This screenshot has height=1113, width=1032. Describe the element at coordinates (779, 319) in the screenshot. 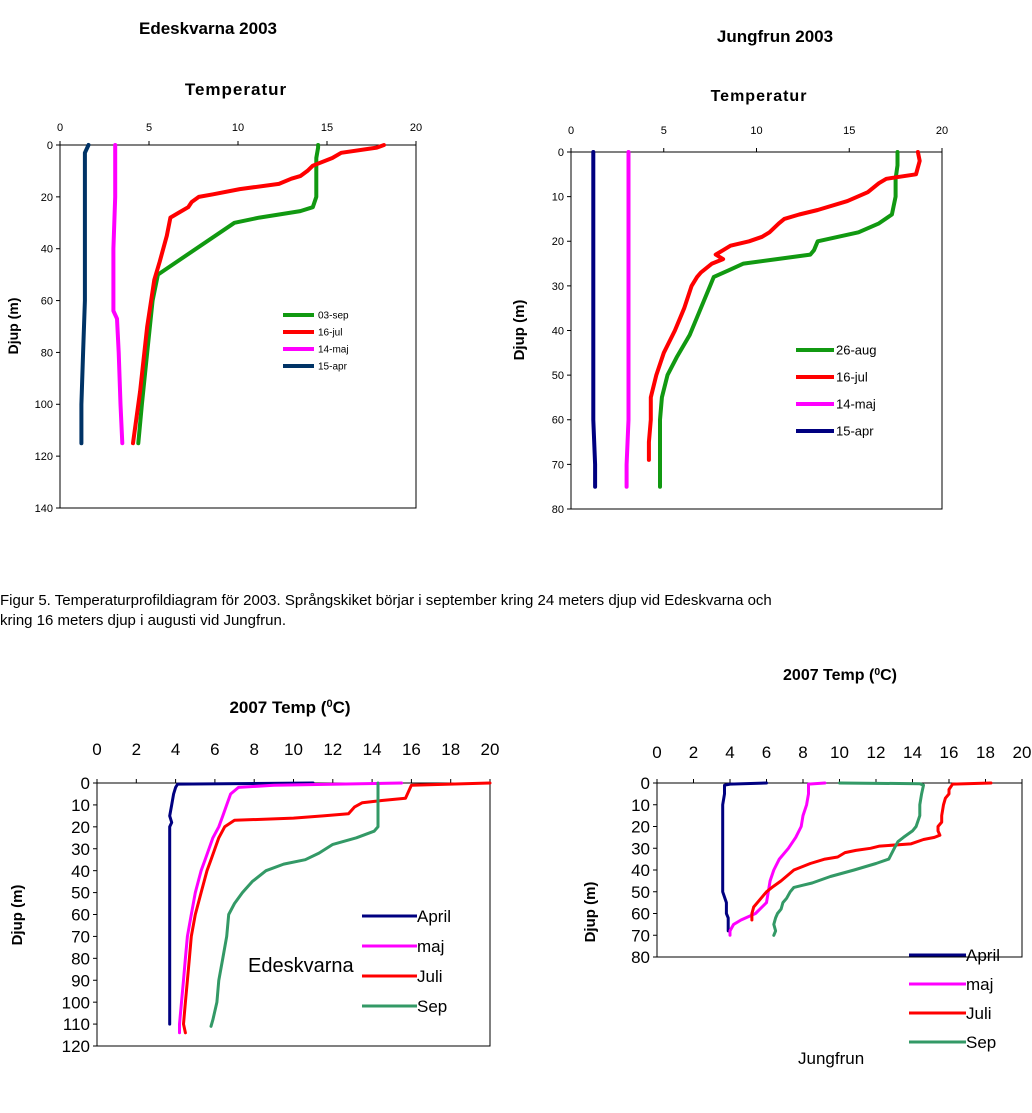

I see `series-line-26-aug` at that location.